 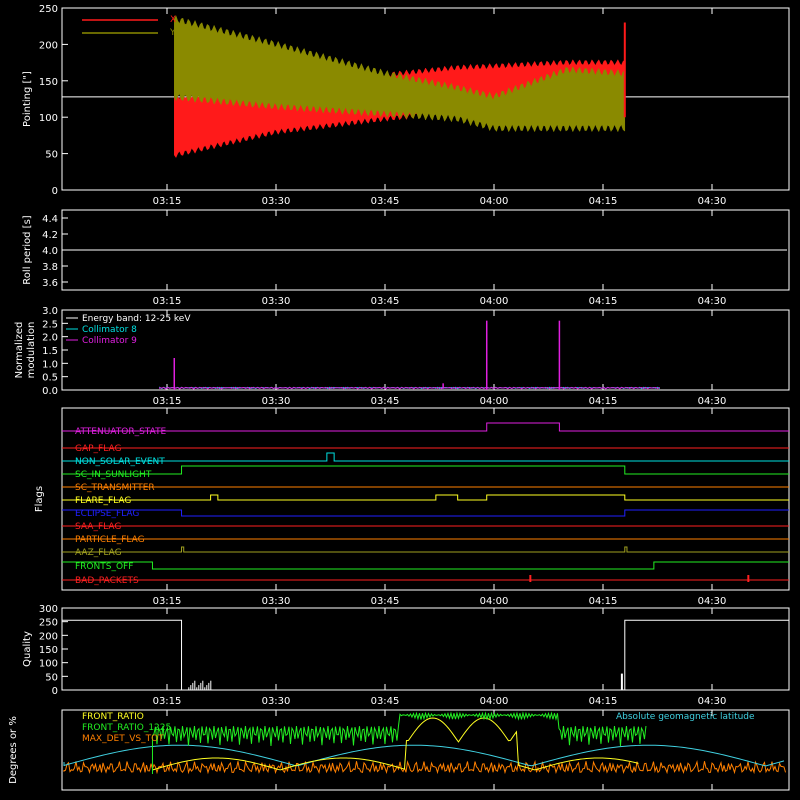 I want to click on flag-label: NON_SOLAR_EVENT, so click(x=120, y=462).